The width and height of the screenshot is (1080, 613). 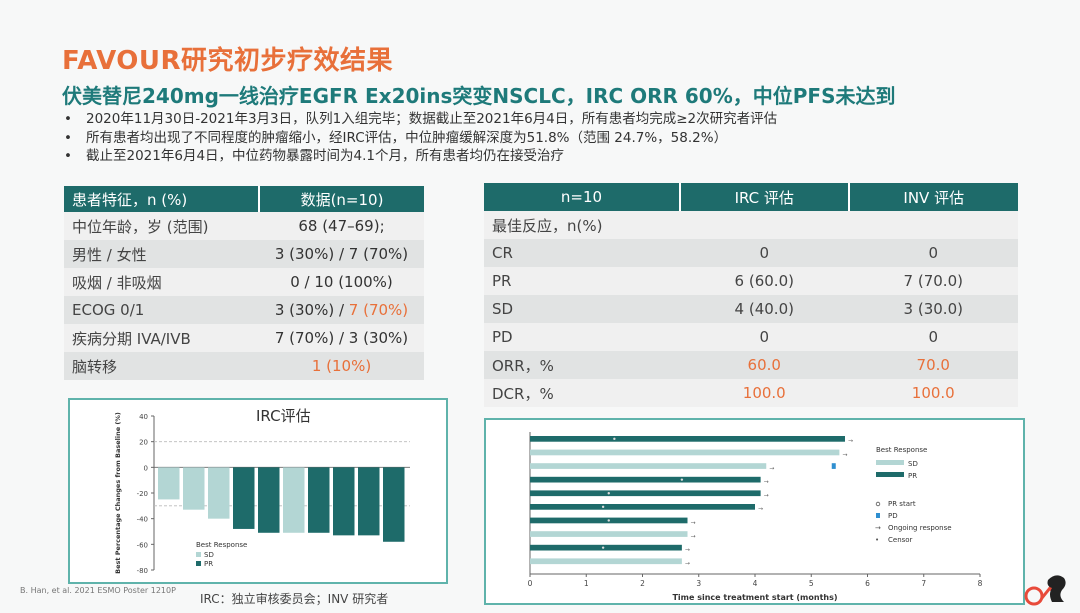 I want to click on table-row: 中位年龄，岁 (范围) 68 (47–69);, so click(x=244, y=226).